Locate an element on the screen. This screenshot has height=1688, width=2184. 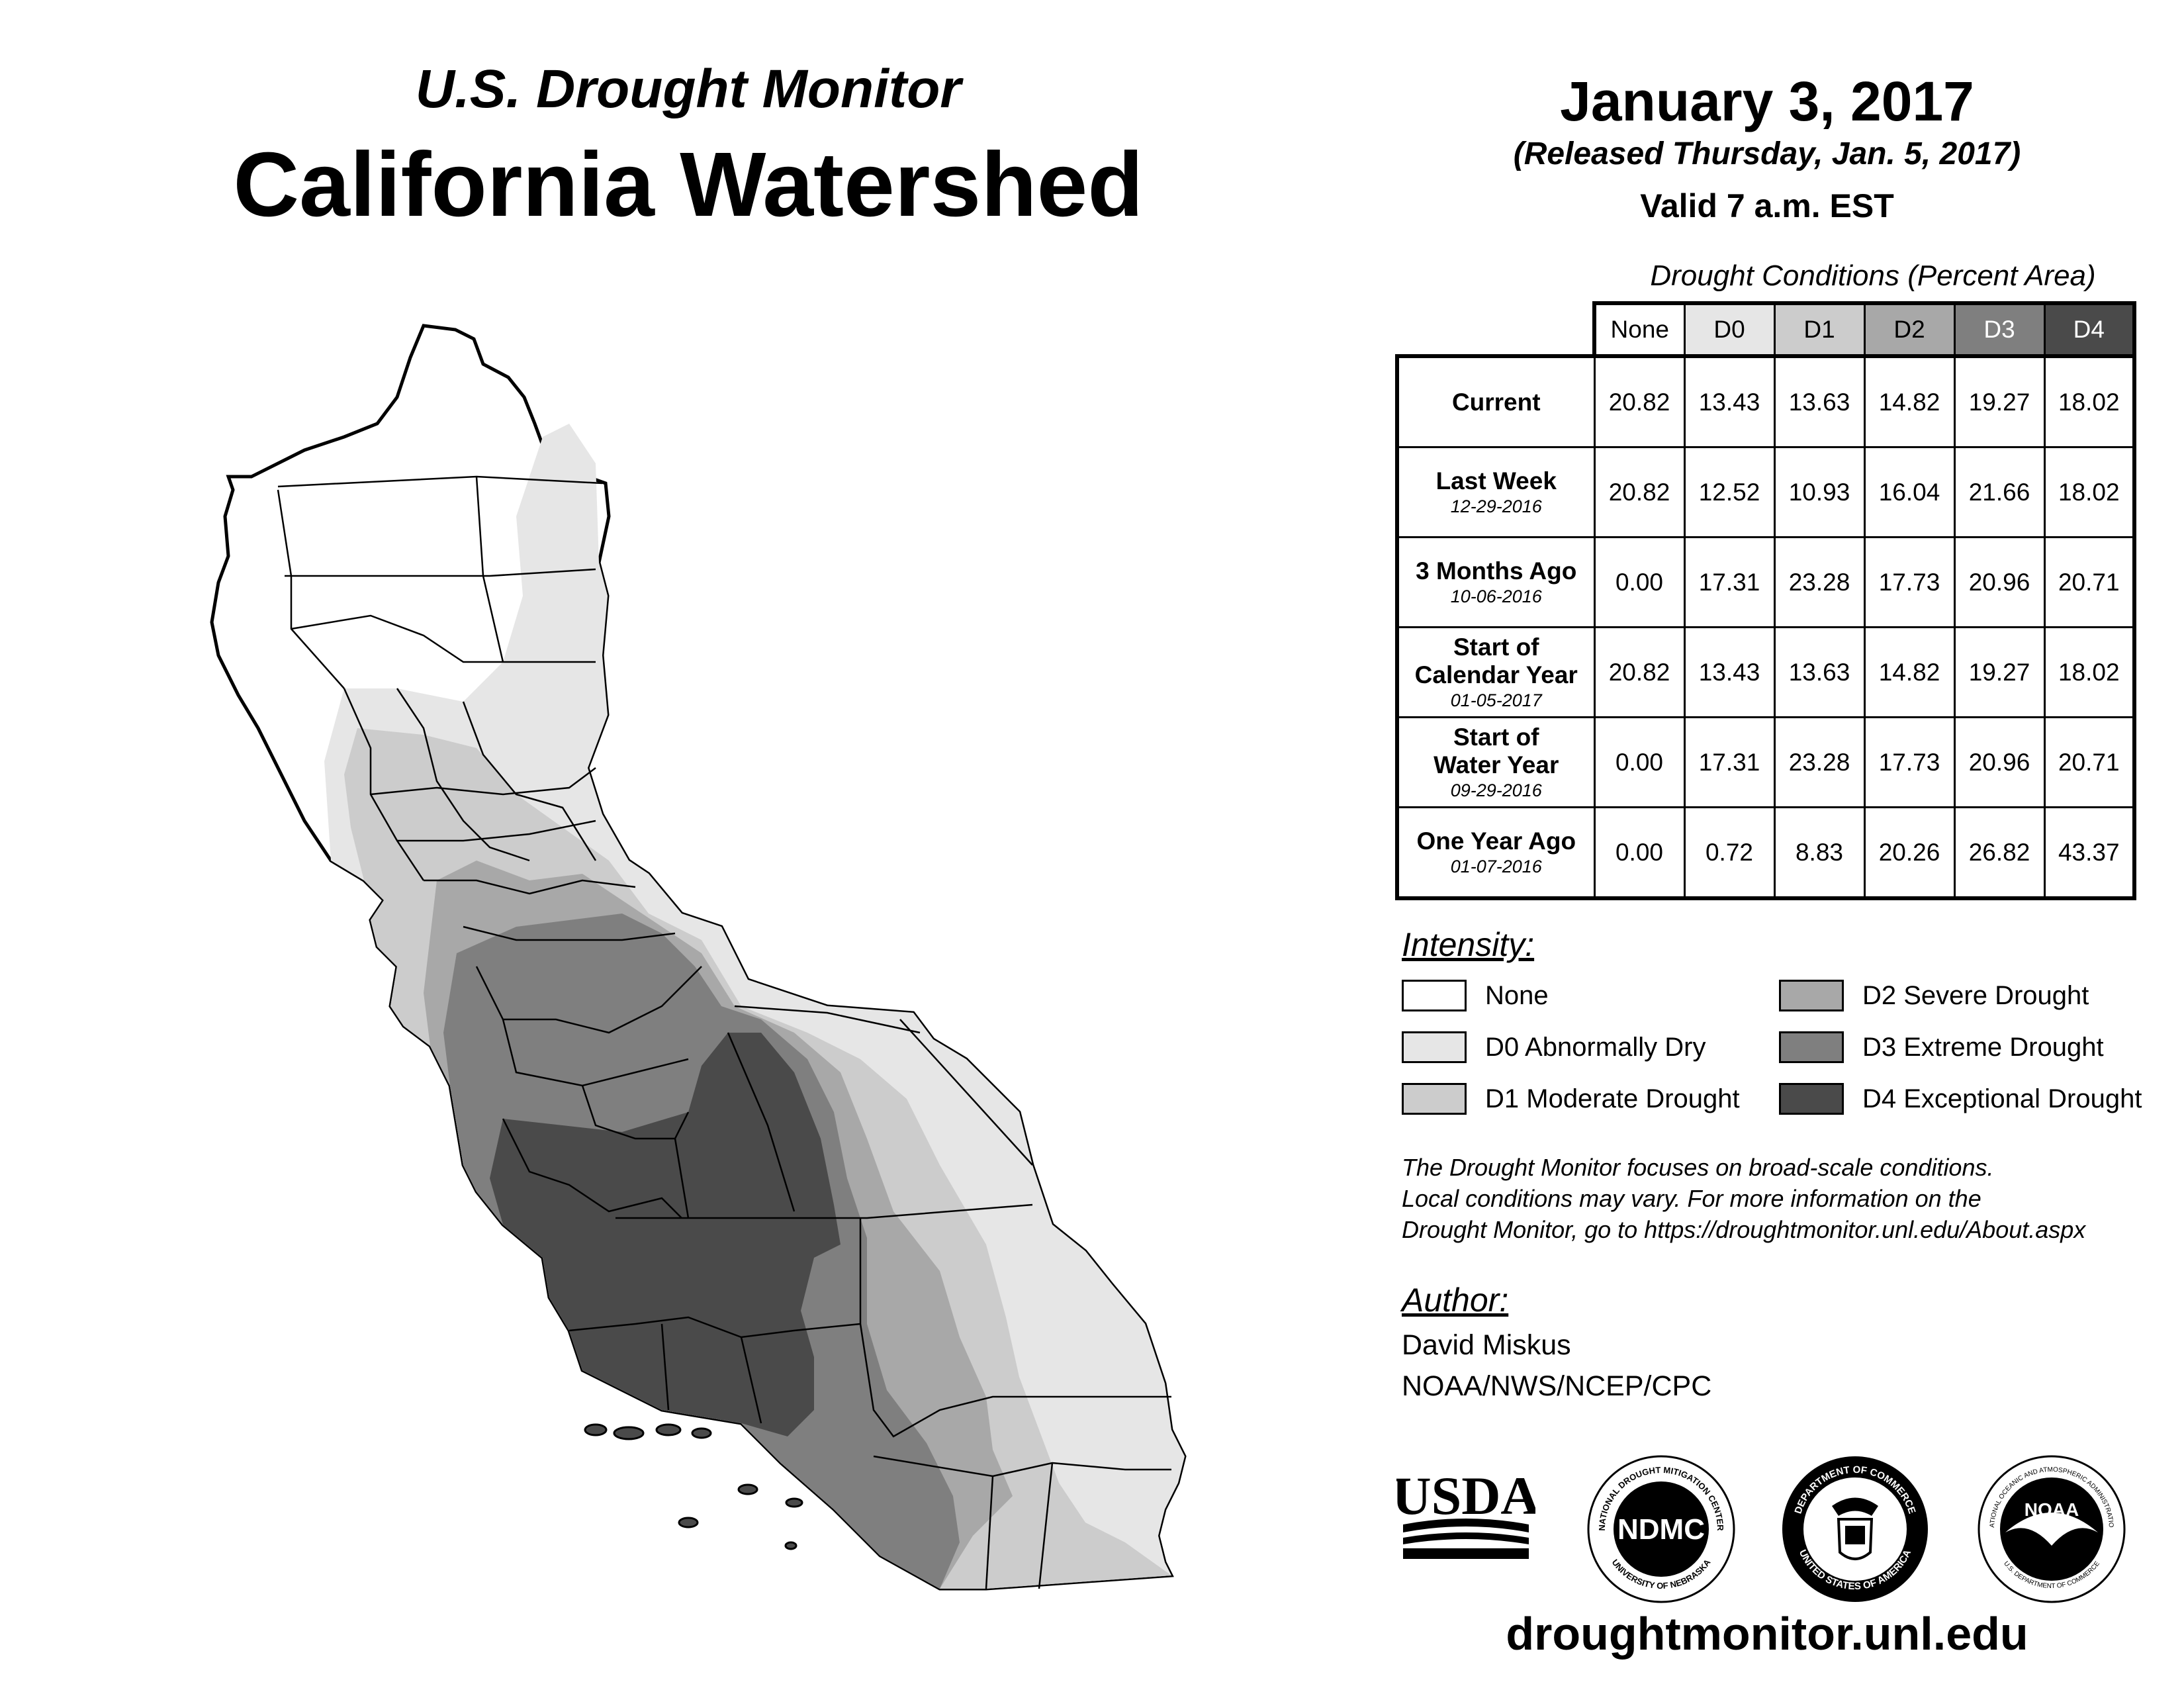
eagle-icon is located at coordinates (1855, 1506).